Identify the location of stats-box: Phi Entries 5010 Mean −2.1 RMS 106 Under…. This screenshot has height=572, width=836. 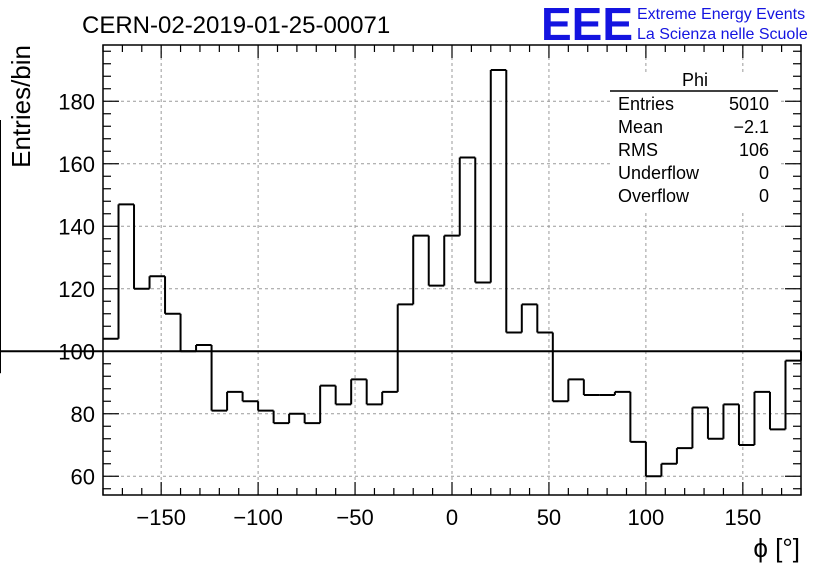
(694, 141).